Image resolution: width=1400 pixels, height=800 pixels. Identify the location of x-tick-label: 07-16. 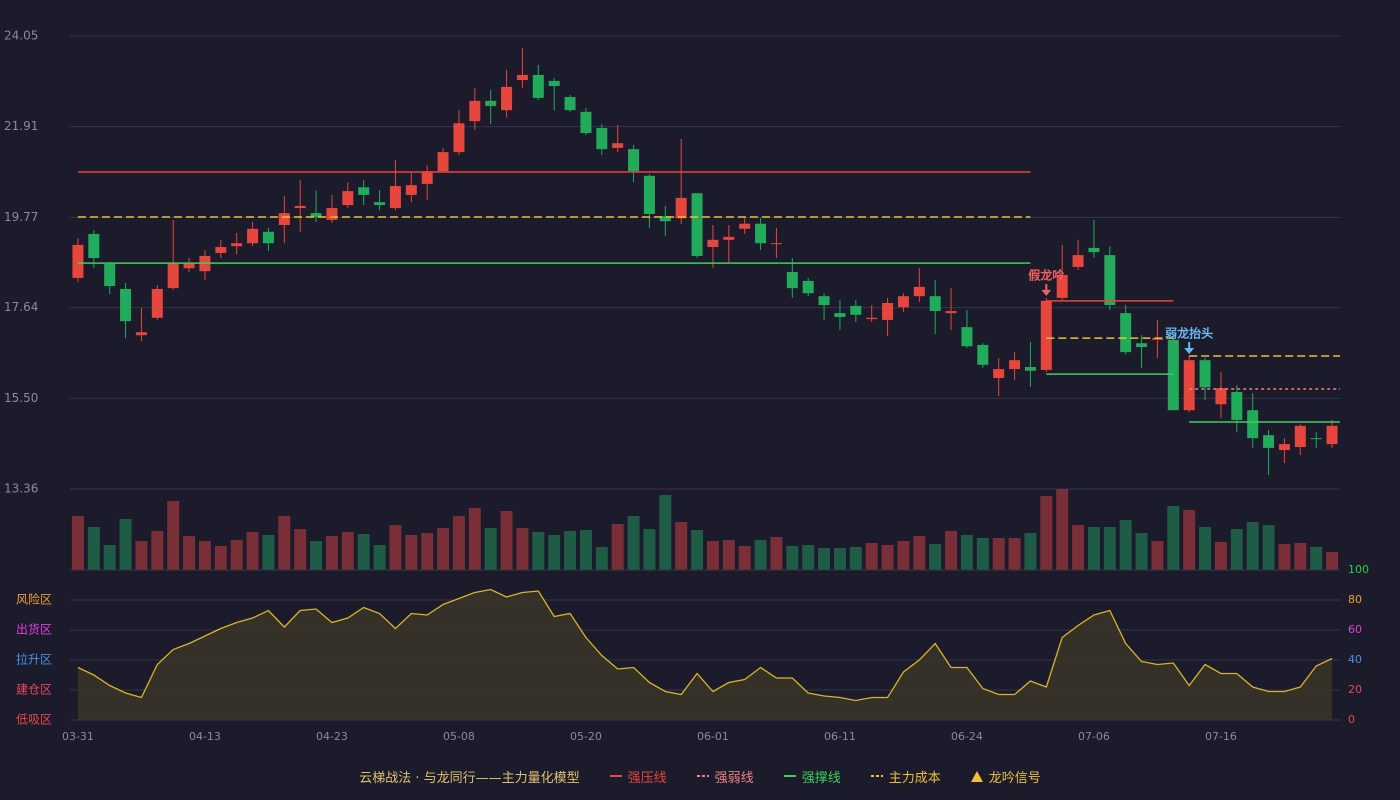
(1221, 736).